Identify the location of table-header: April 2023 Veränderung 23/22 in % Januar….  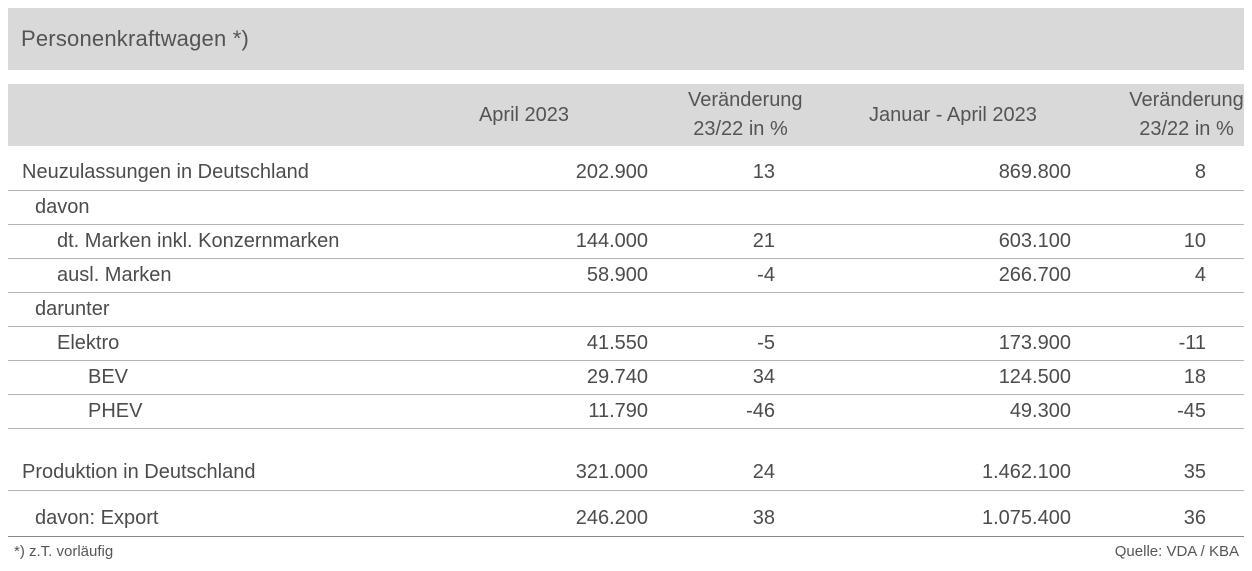
(626, 115).